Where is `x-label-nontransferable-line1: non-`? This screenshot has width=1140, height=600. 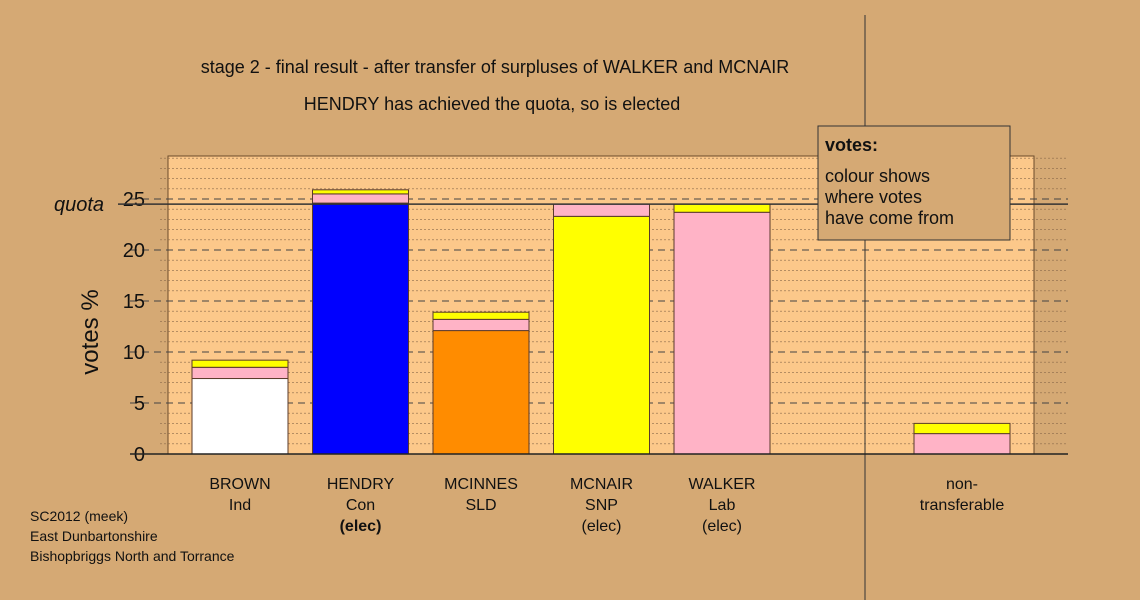
x-label-nontransferable-line1: non- is located at coordinates (962, 484).